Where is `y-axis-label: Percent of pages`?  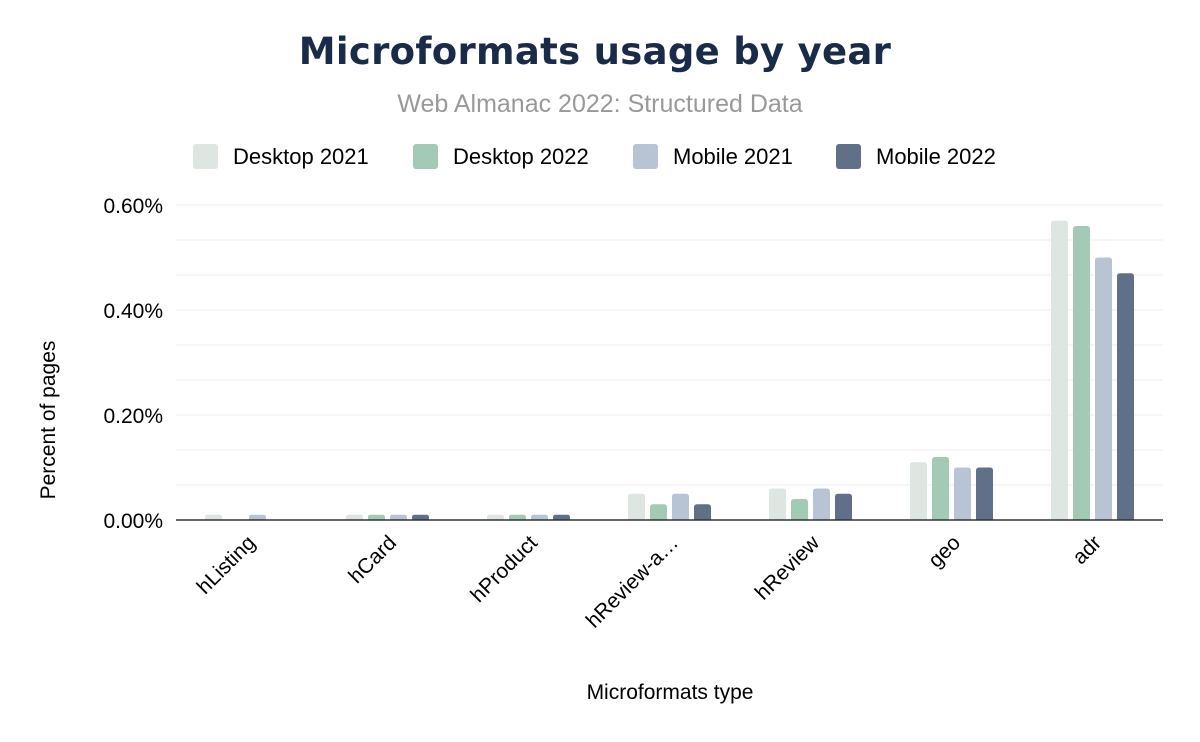 y-axis-label: Percent of pages is located at coordinates (48, 420).